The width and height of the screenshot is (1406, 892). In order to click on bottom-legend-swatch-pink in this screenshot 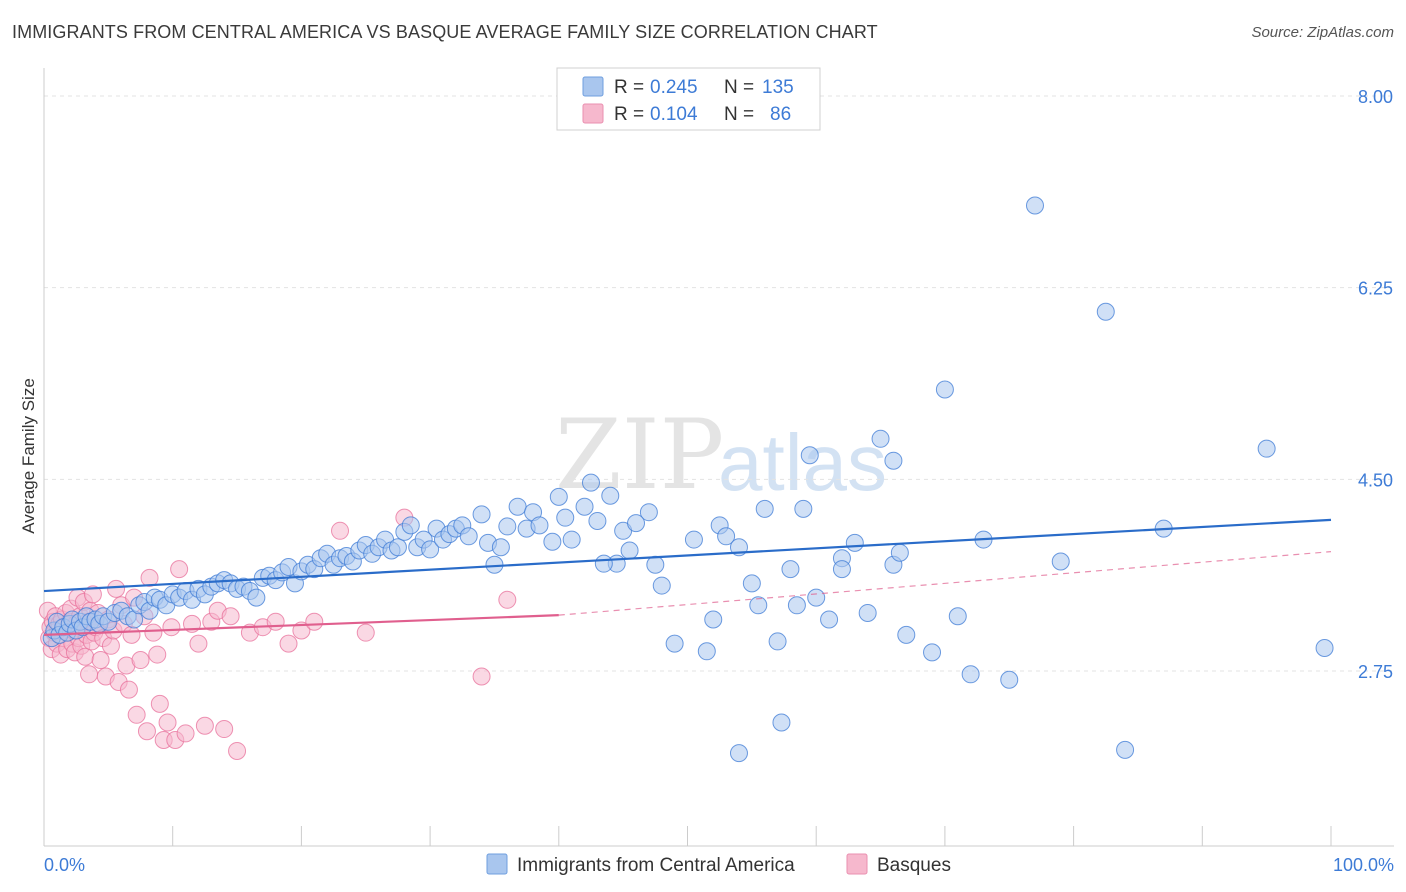, I will do `click(857, 864)`.